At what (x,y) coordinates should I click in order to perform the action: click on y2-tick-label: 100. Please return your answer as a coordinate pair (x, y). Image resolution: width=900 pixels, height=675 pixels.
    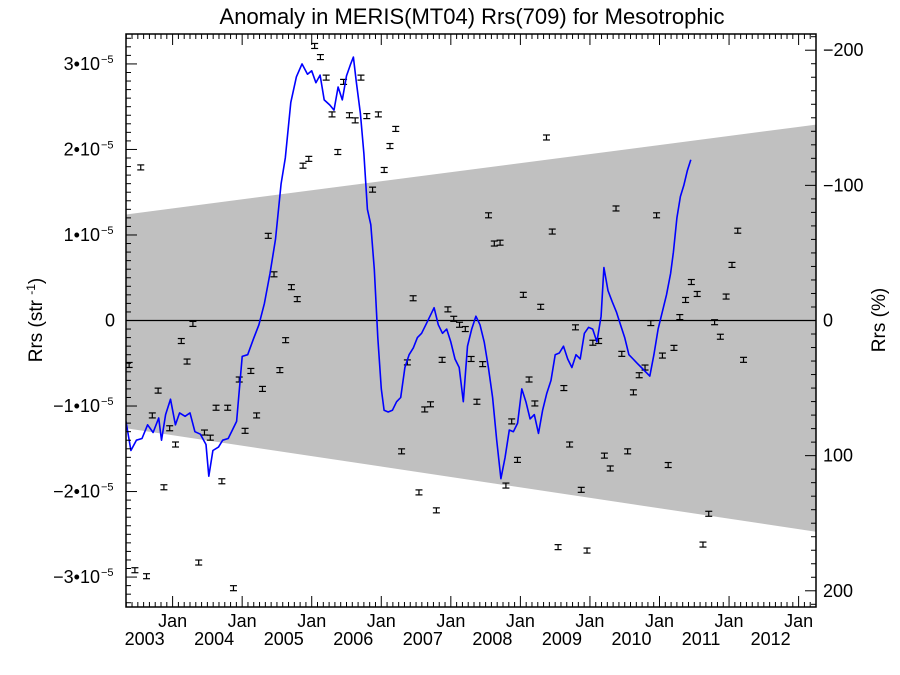
    Looking at the image, I should click on (838, 456).